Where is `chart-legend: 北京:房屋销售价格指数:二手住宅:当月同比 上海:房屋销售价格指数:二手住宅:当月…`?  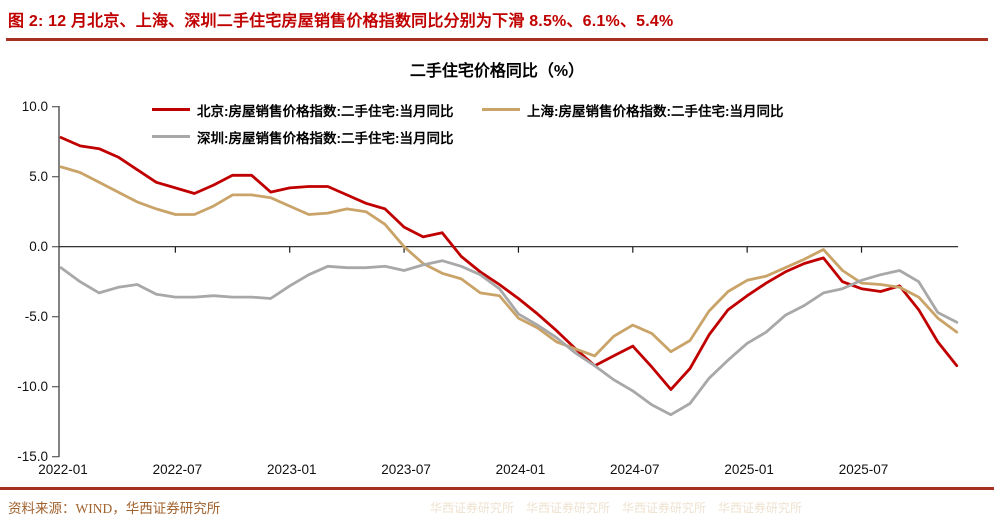 chart-legend: 北京:房屋销售价格指数:二手住宅:当月同比 上海:房屋销售价格指数:二手住宅:当月… is located at coordinates (510, 123).